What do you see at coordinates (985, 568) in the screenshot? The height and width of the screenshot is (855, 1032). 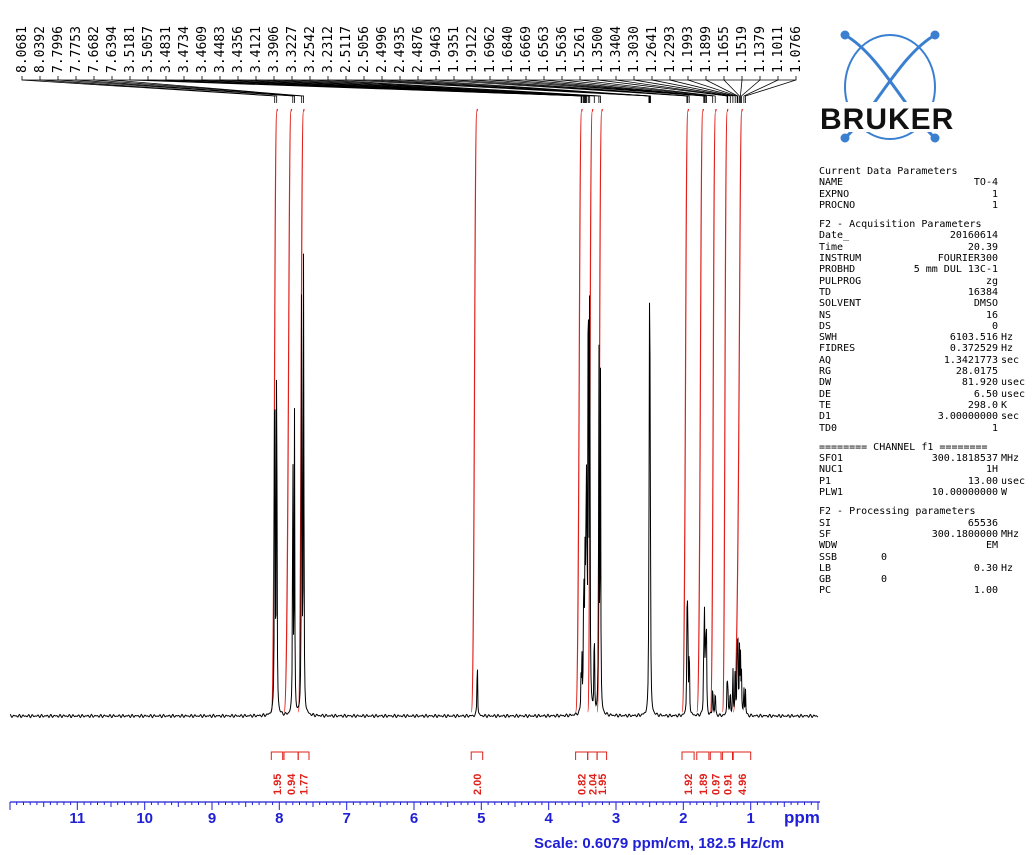 I see `param-value: 0.30` at bounding box center [985, 568].